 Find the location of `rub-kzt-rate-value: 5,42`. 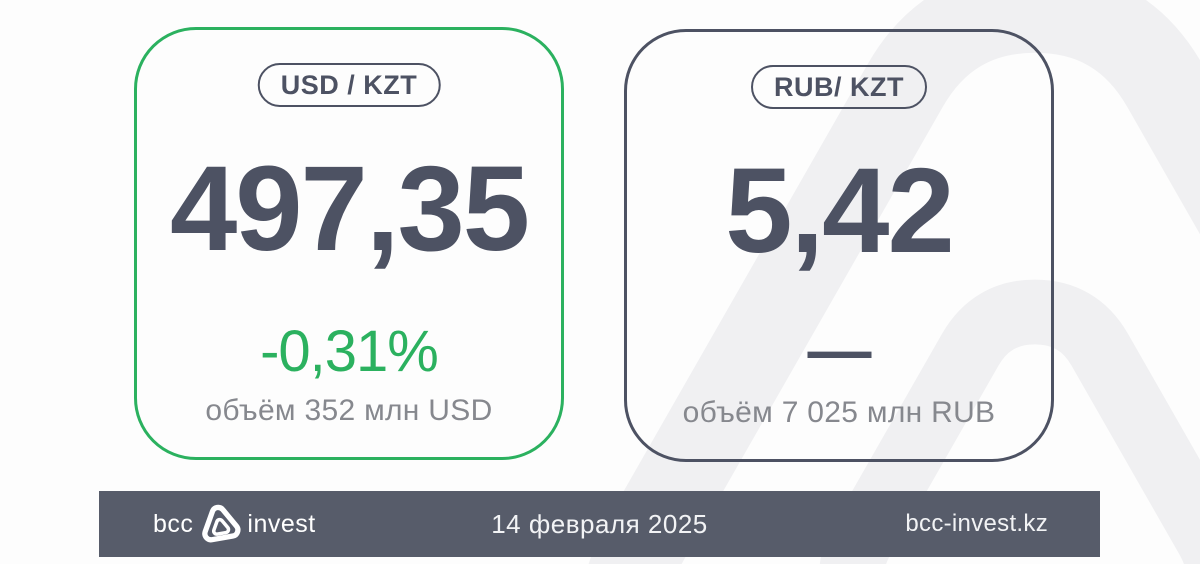

rub-kzt-rate-value: 5,42 is located at coordinates (840, 210).